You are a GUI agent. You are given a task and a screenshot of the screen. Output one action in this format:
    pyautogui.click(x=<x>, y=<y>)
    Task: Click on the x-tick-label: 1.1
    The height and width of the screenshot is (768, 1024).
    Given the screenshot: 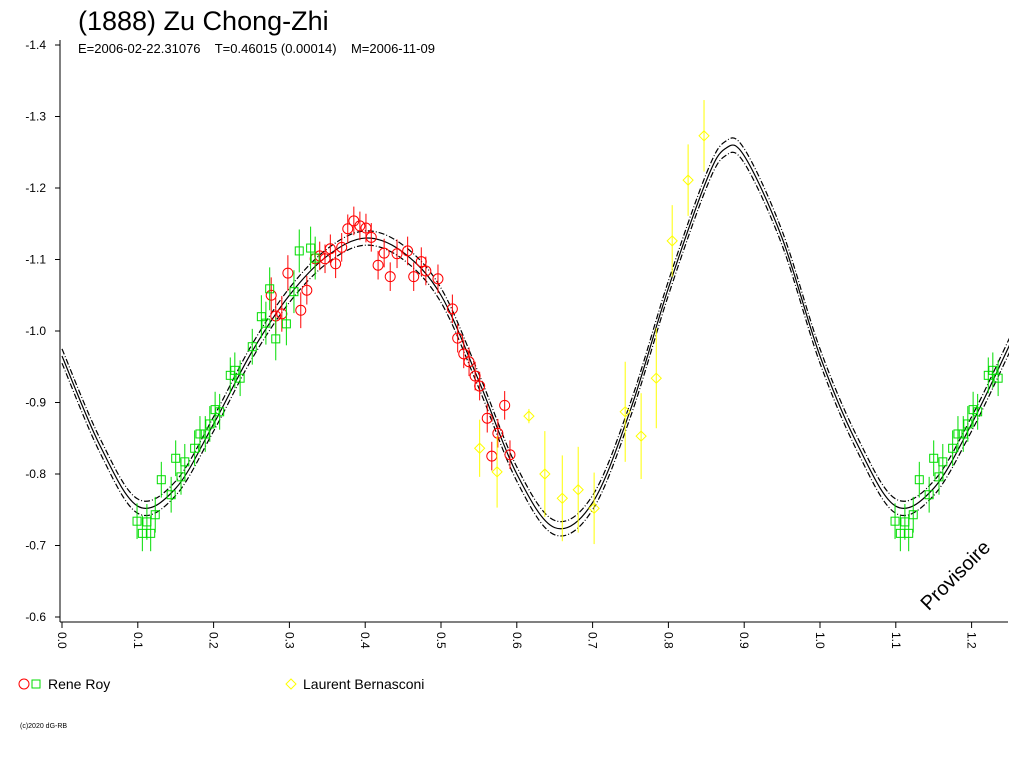 What is the action you would take?
    pyautogui.click(x=896, y=640)
    